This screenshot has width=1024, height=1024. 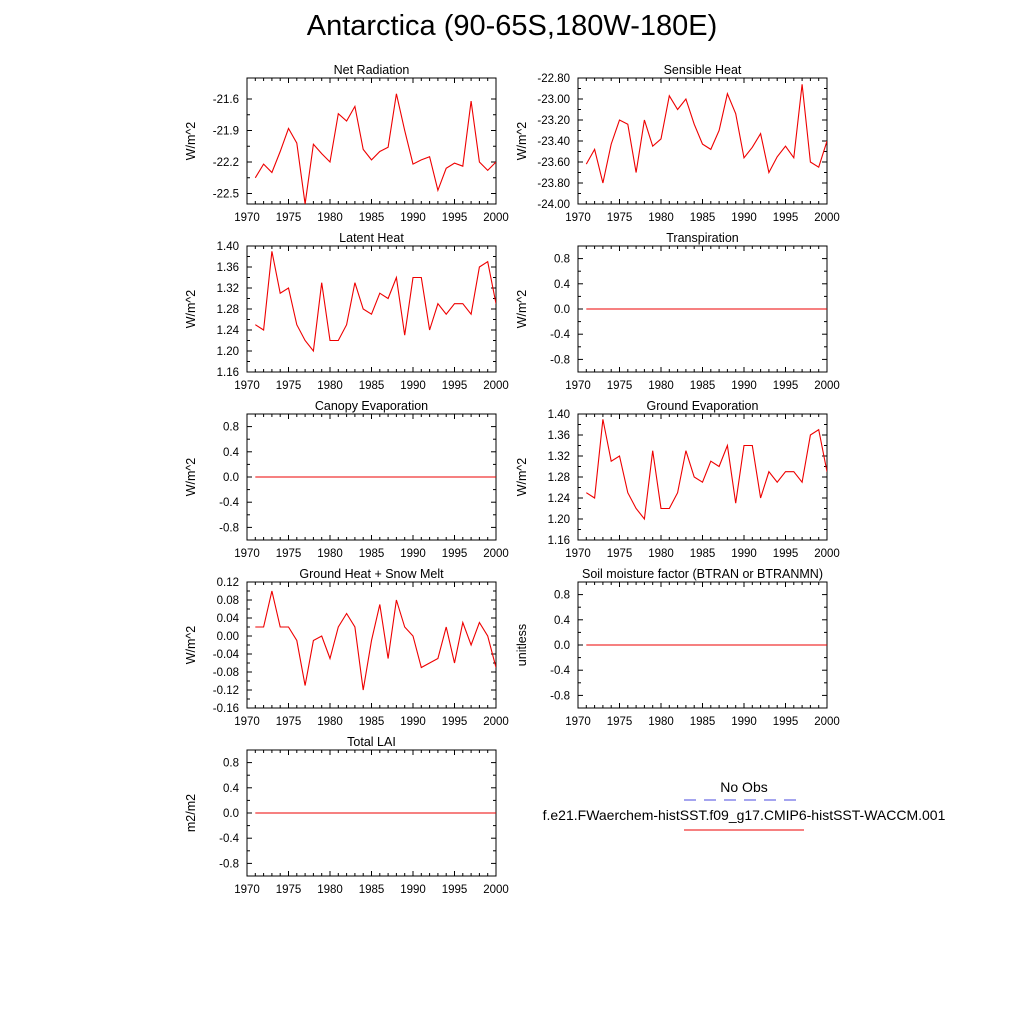 I want to click on y-tick-label: -23.60, so click(x=553, y=163).